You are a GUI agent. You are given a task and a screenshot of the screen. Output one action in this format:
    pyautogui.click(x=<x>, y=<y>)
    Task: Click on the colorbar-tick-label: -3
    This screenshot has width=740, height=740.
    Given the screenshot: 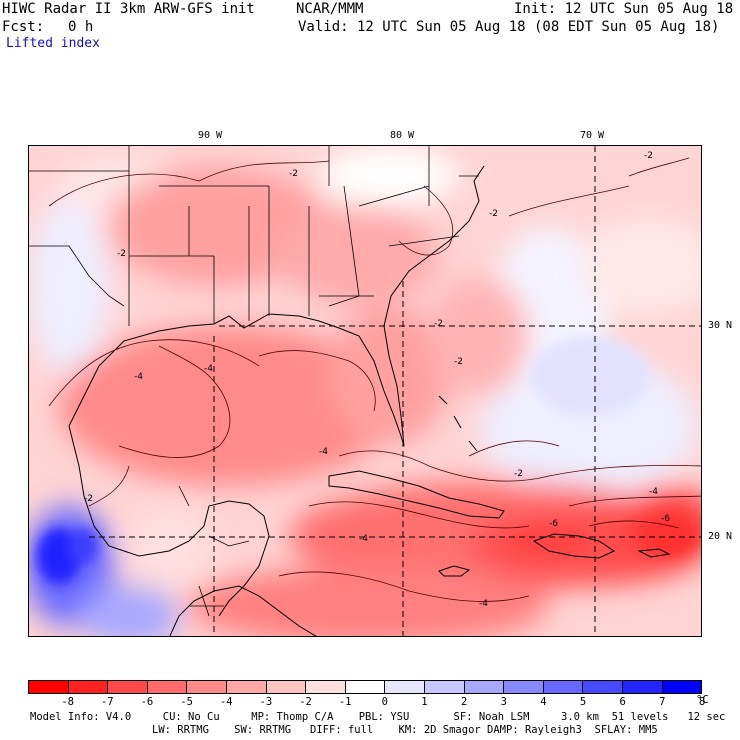 What is the action you would take?
    pyautogui.click(x=266, y=702)
    